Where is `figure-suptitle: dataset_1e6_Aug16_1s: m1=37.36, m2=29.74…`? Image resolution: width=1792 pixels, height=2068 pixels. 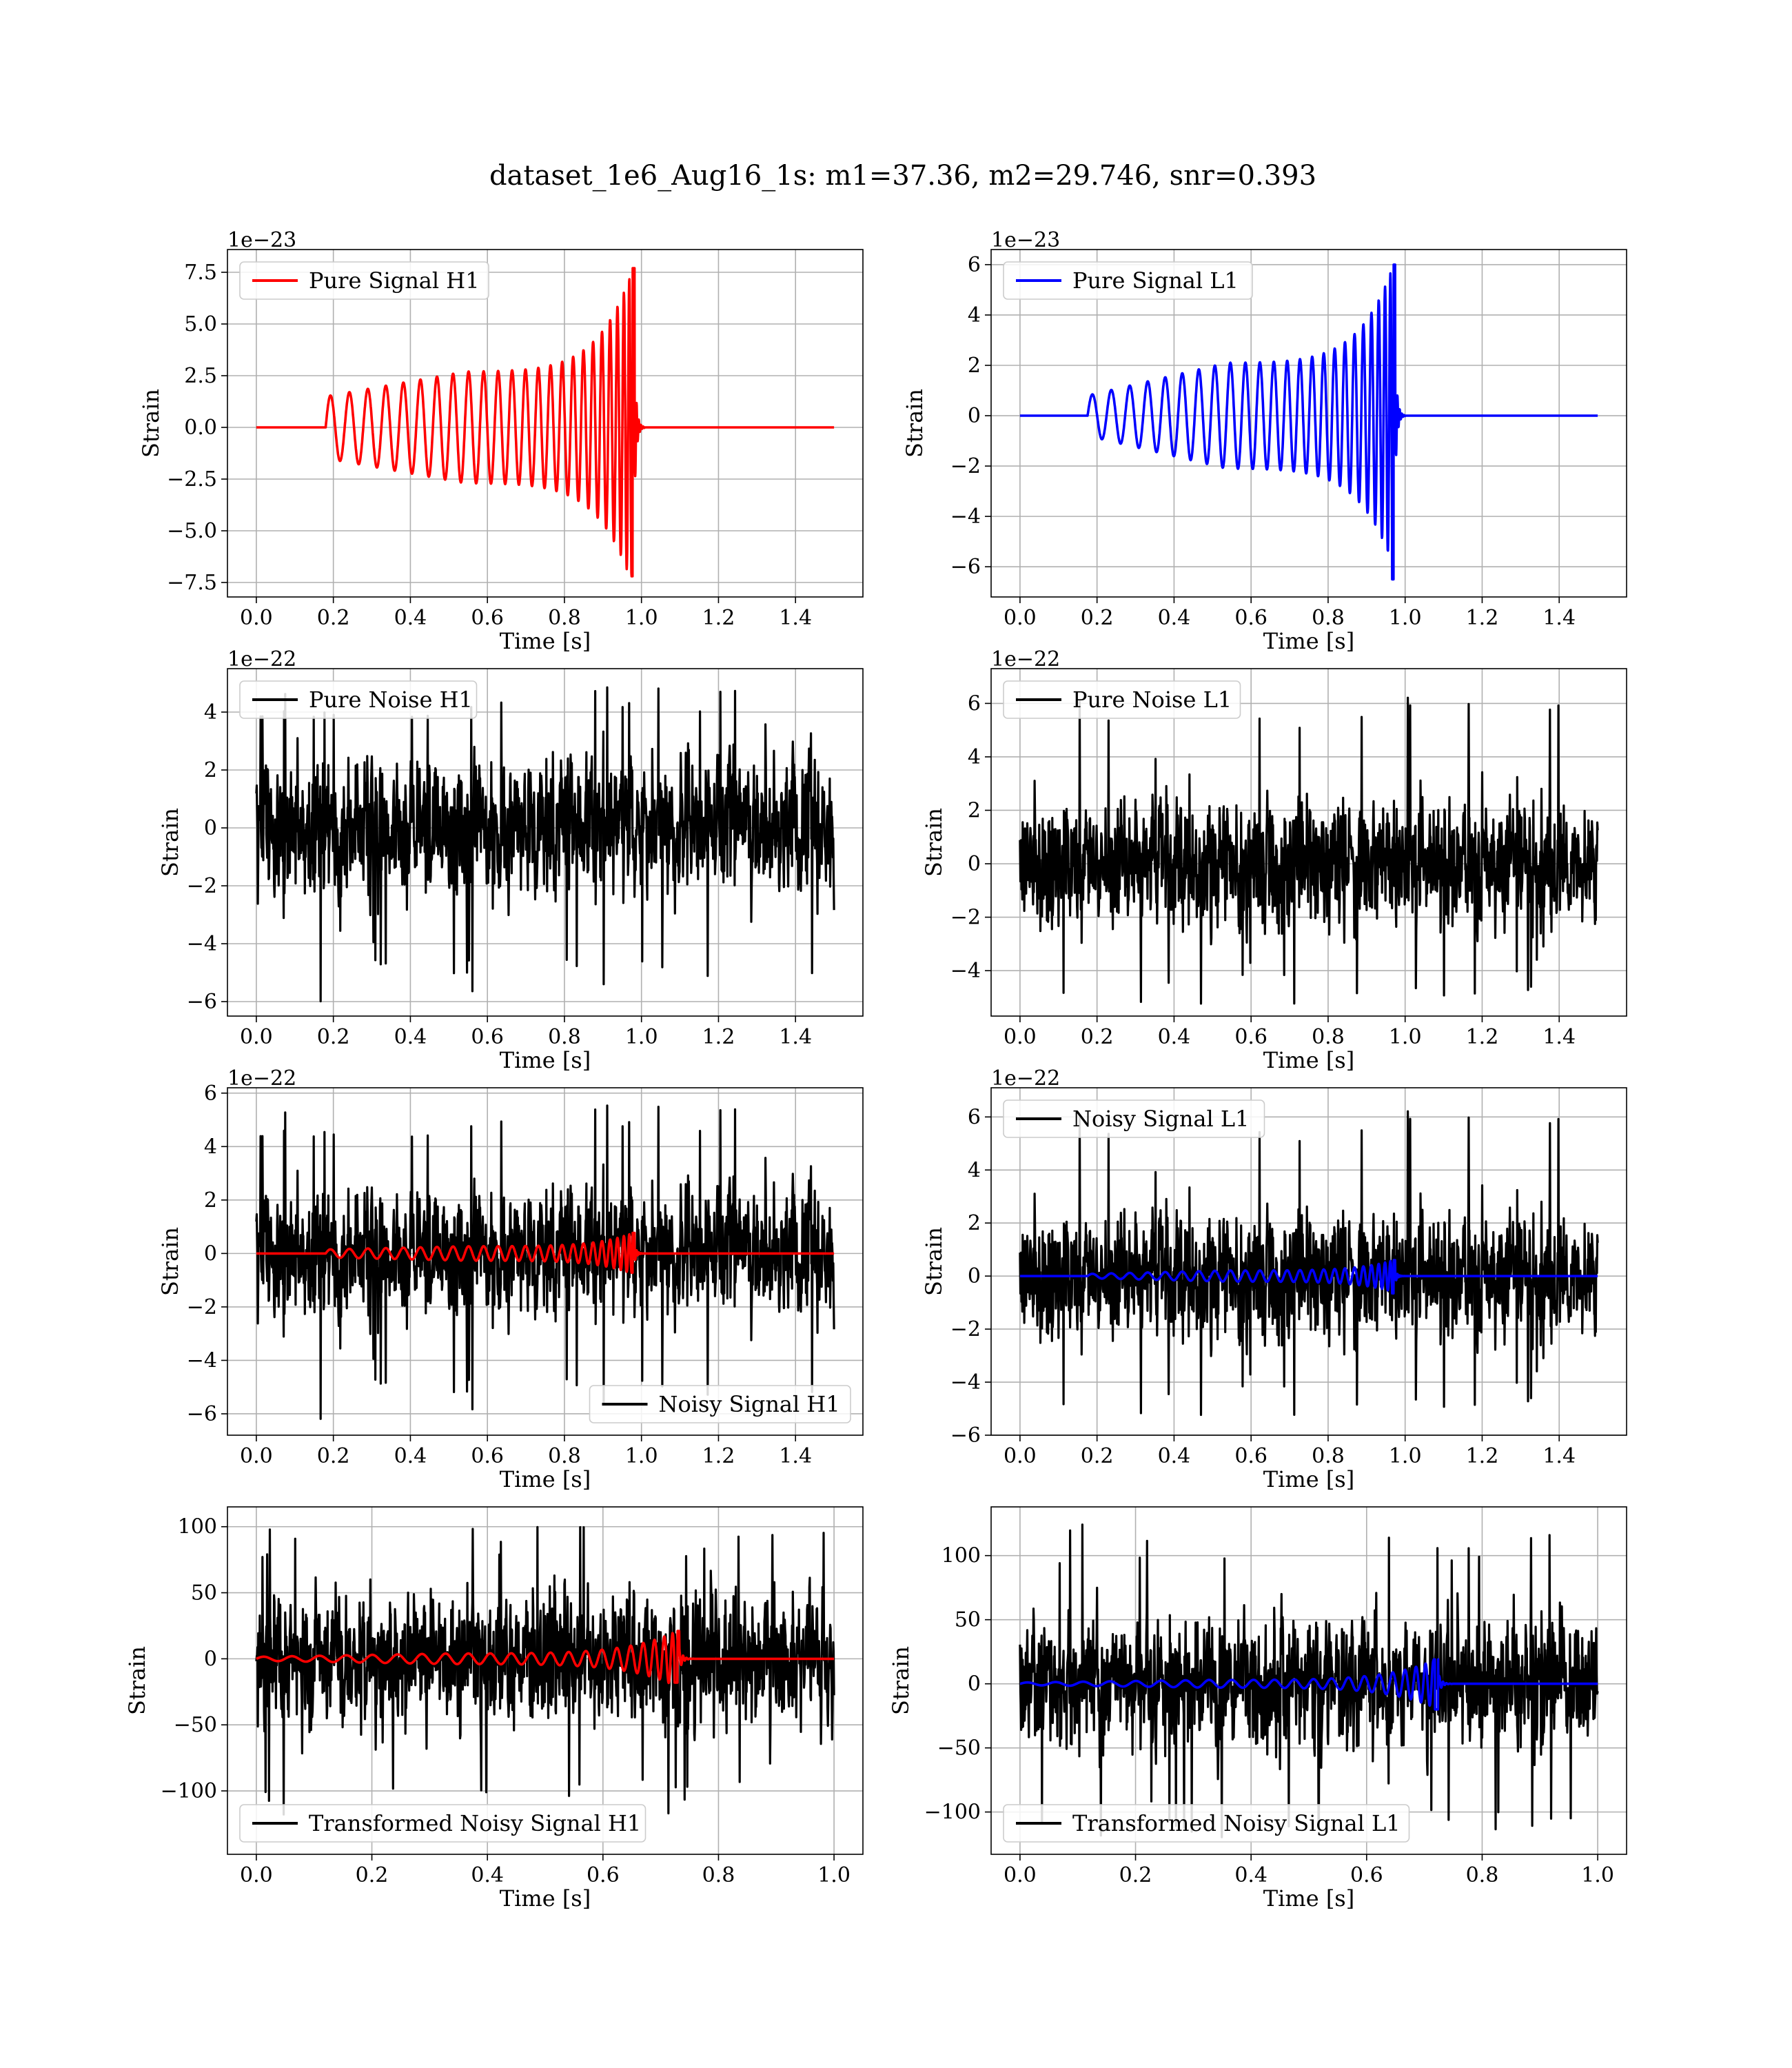 figure-suptitle: dataset_1e6_Aug16_1s: m1=37.36, m2=29.74… is located at coordinates (902, 176).